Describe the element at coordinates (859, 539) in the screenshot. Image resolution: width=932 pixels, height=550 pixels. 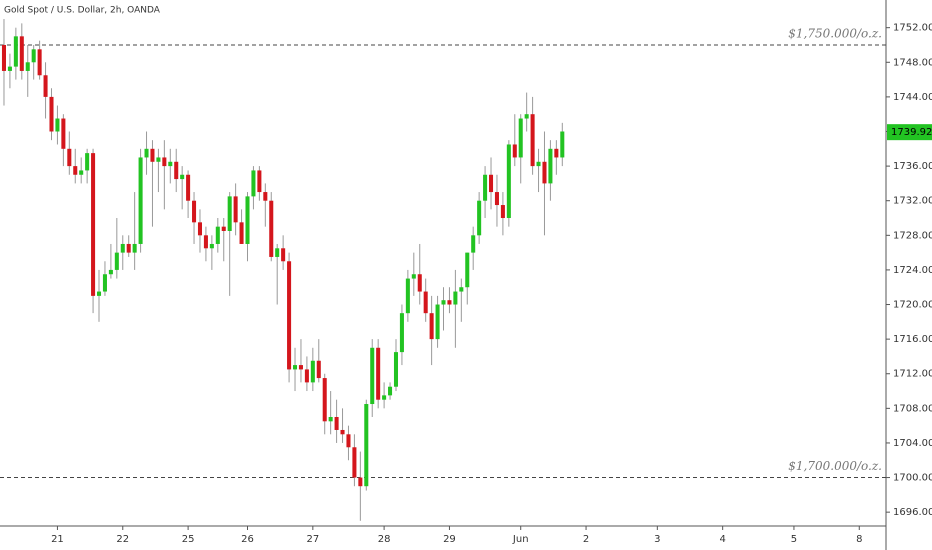
I see `x-tick-label: 8` at that location.